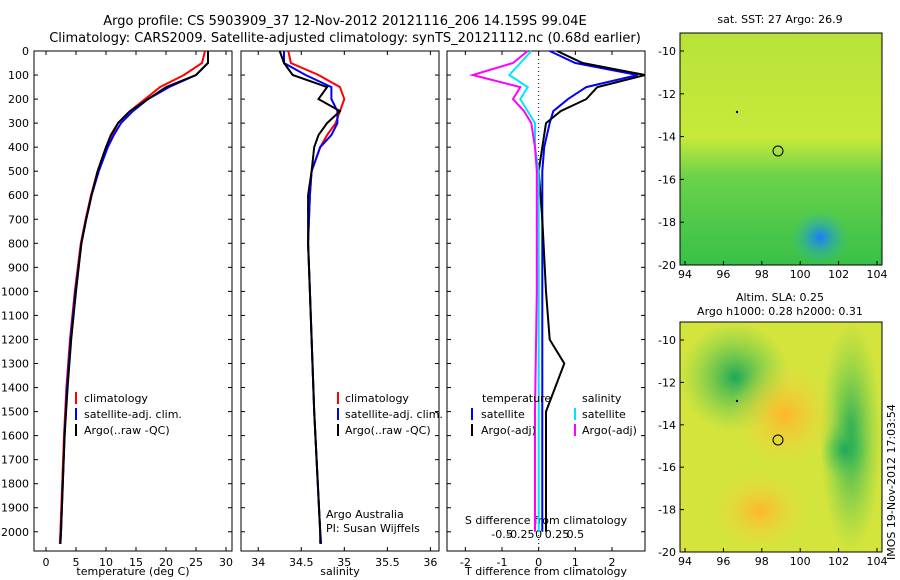 The height and width of the screenshot is (580, 900). I want to click on y-tick-label: 1700, so click(15, 460).